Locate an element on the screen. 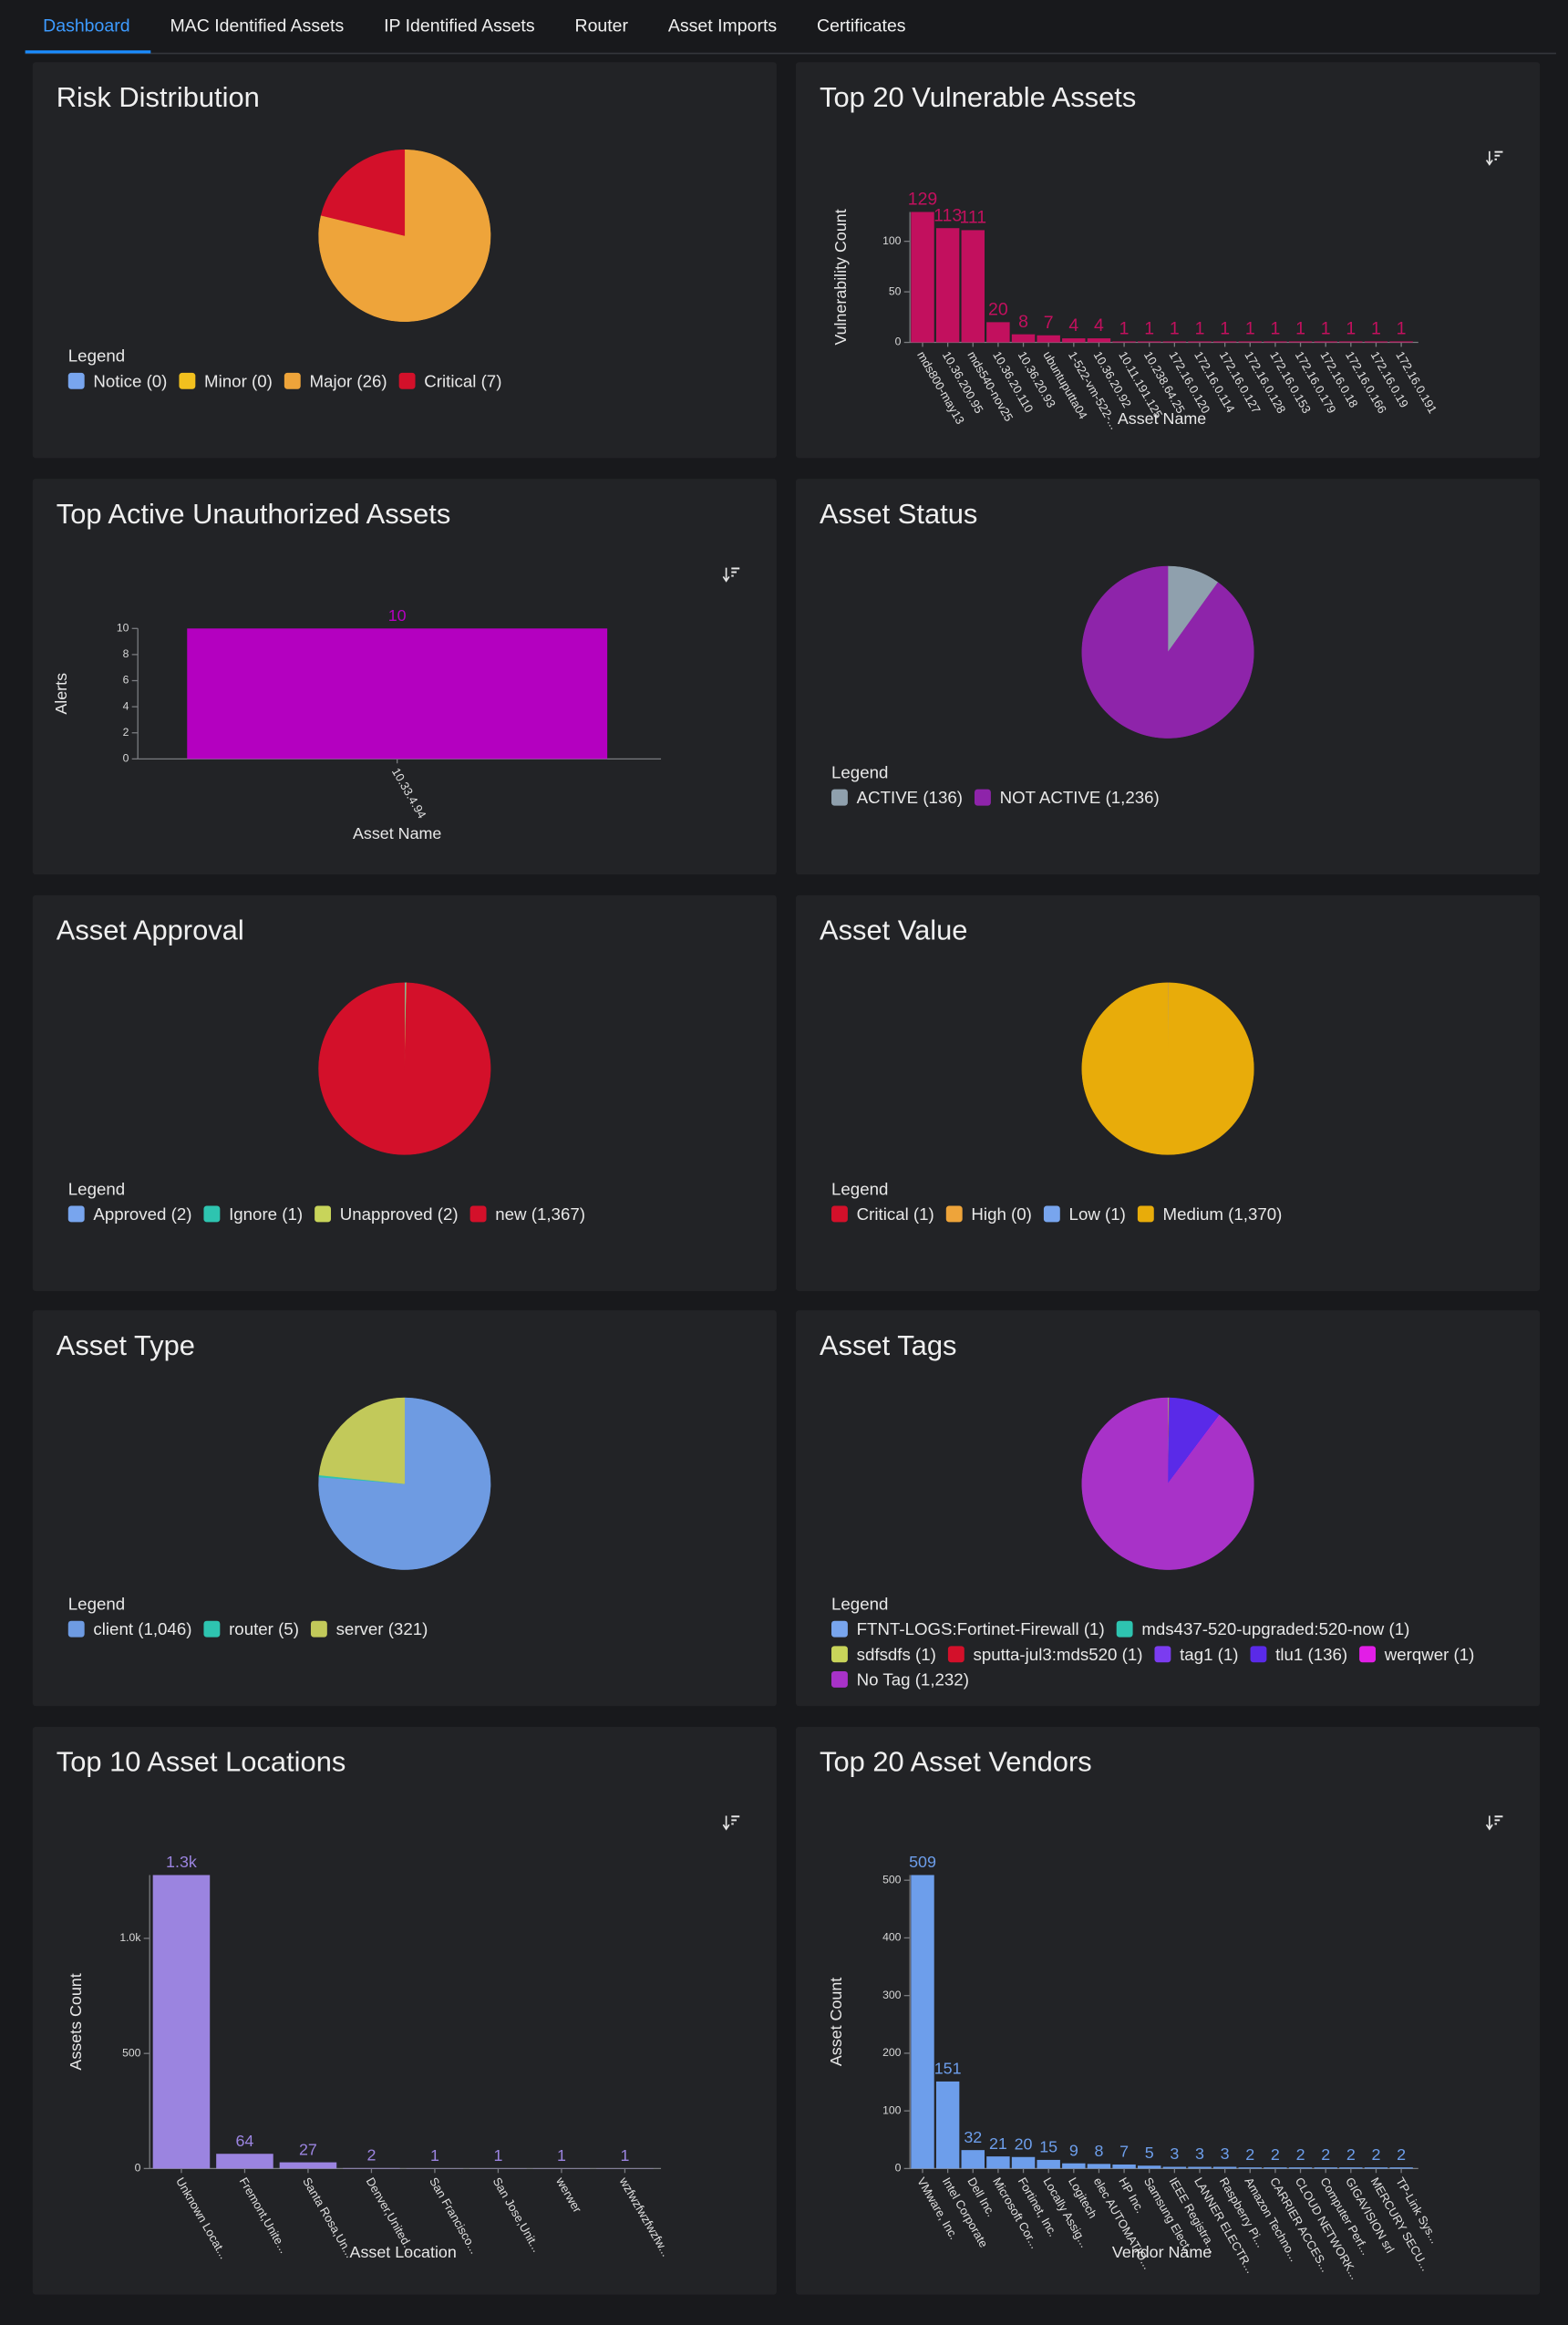 This screenshot has height=2325, width=1568. legend-label: werqwer (1) is located at coordinates (1429, 1654).